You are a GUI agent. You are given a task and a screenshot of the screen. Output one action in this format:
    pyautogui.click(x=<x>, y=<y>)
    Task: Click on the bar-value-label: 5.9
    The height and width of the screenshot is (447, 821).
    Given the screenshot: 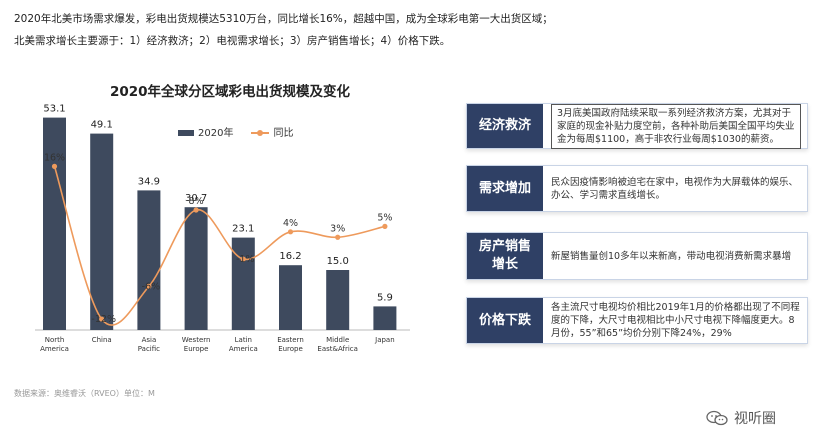 What is the action you would take?
    pyautogui.click(x=385, y=297)
    